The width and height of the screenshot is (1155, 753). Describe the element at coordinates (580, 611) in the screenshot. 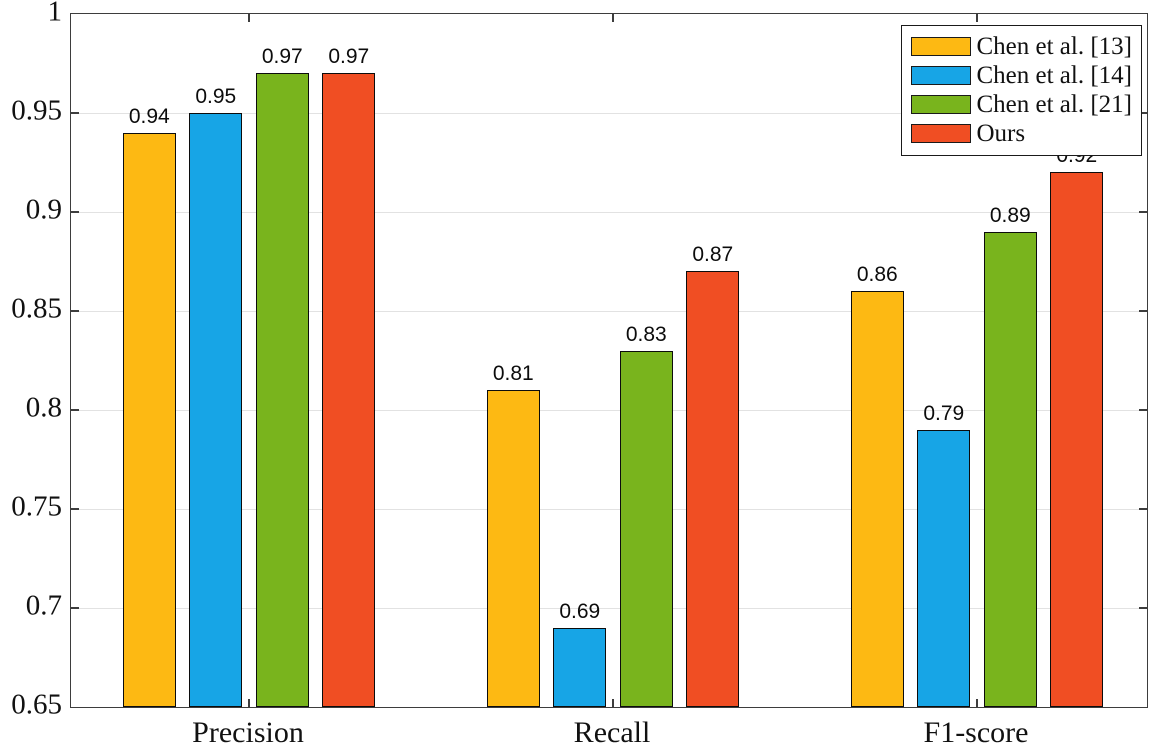

I see `bar-value-label: 0.69` at that location.